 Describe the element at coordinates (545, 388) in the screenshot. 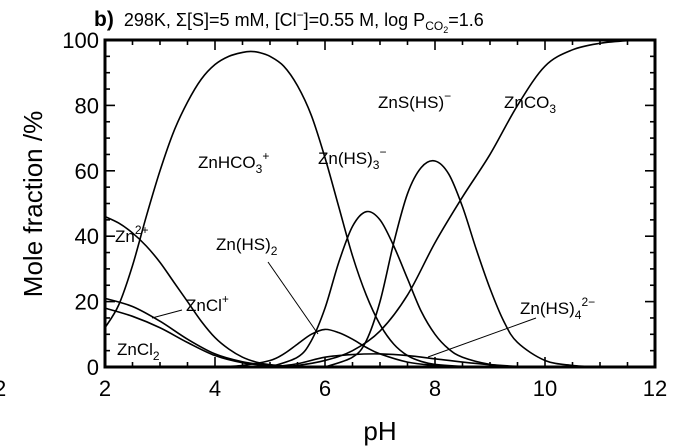

I see `x-tick-label: 10` at that location.